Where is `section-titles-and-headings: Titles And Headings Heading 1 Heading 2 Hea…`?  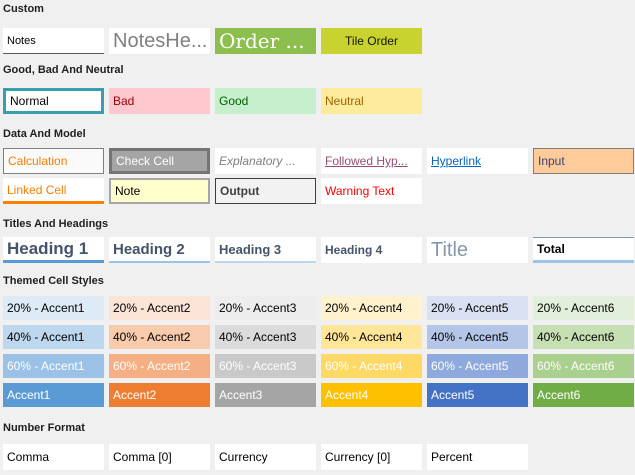
section-titles-and-headings: Titles And Headings Heading 1 Heading 2 Hea… is located at coordinates (319, 240).